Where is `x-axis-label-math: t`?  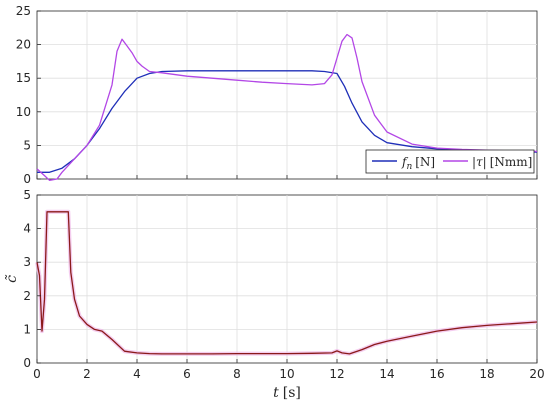
x-axis-label-math: t is located at coordinates (276, 393).